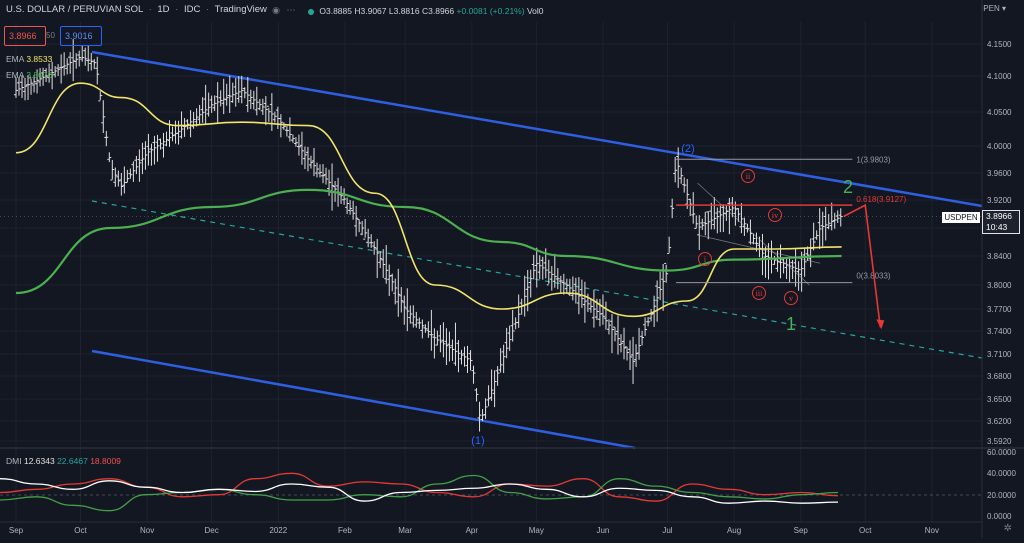 Image resolution: width=1024 pixels, height=543 pixels. Describe the element at coordinates (536, 530) in the screenshot. I see `time-tick-label: May` at that location.